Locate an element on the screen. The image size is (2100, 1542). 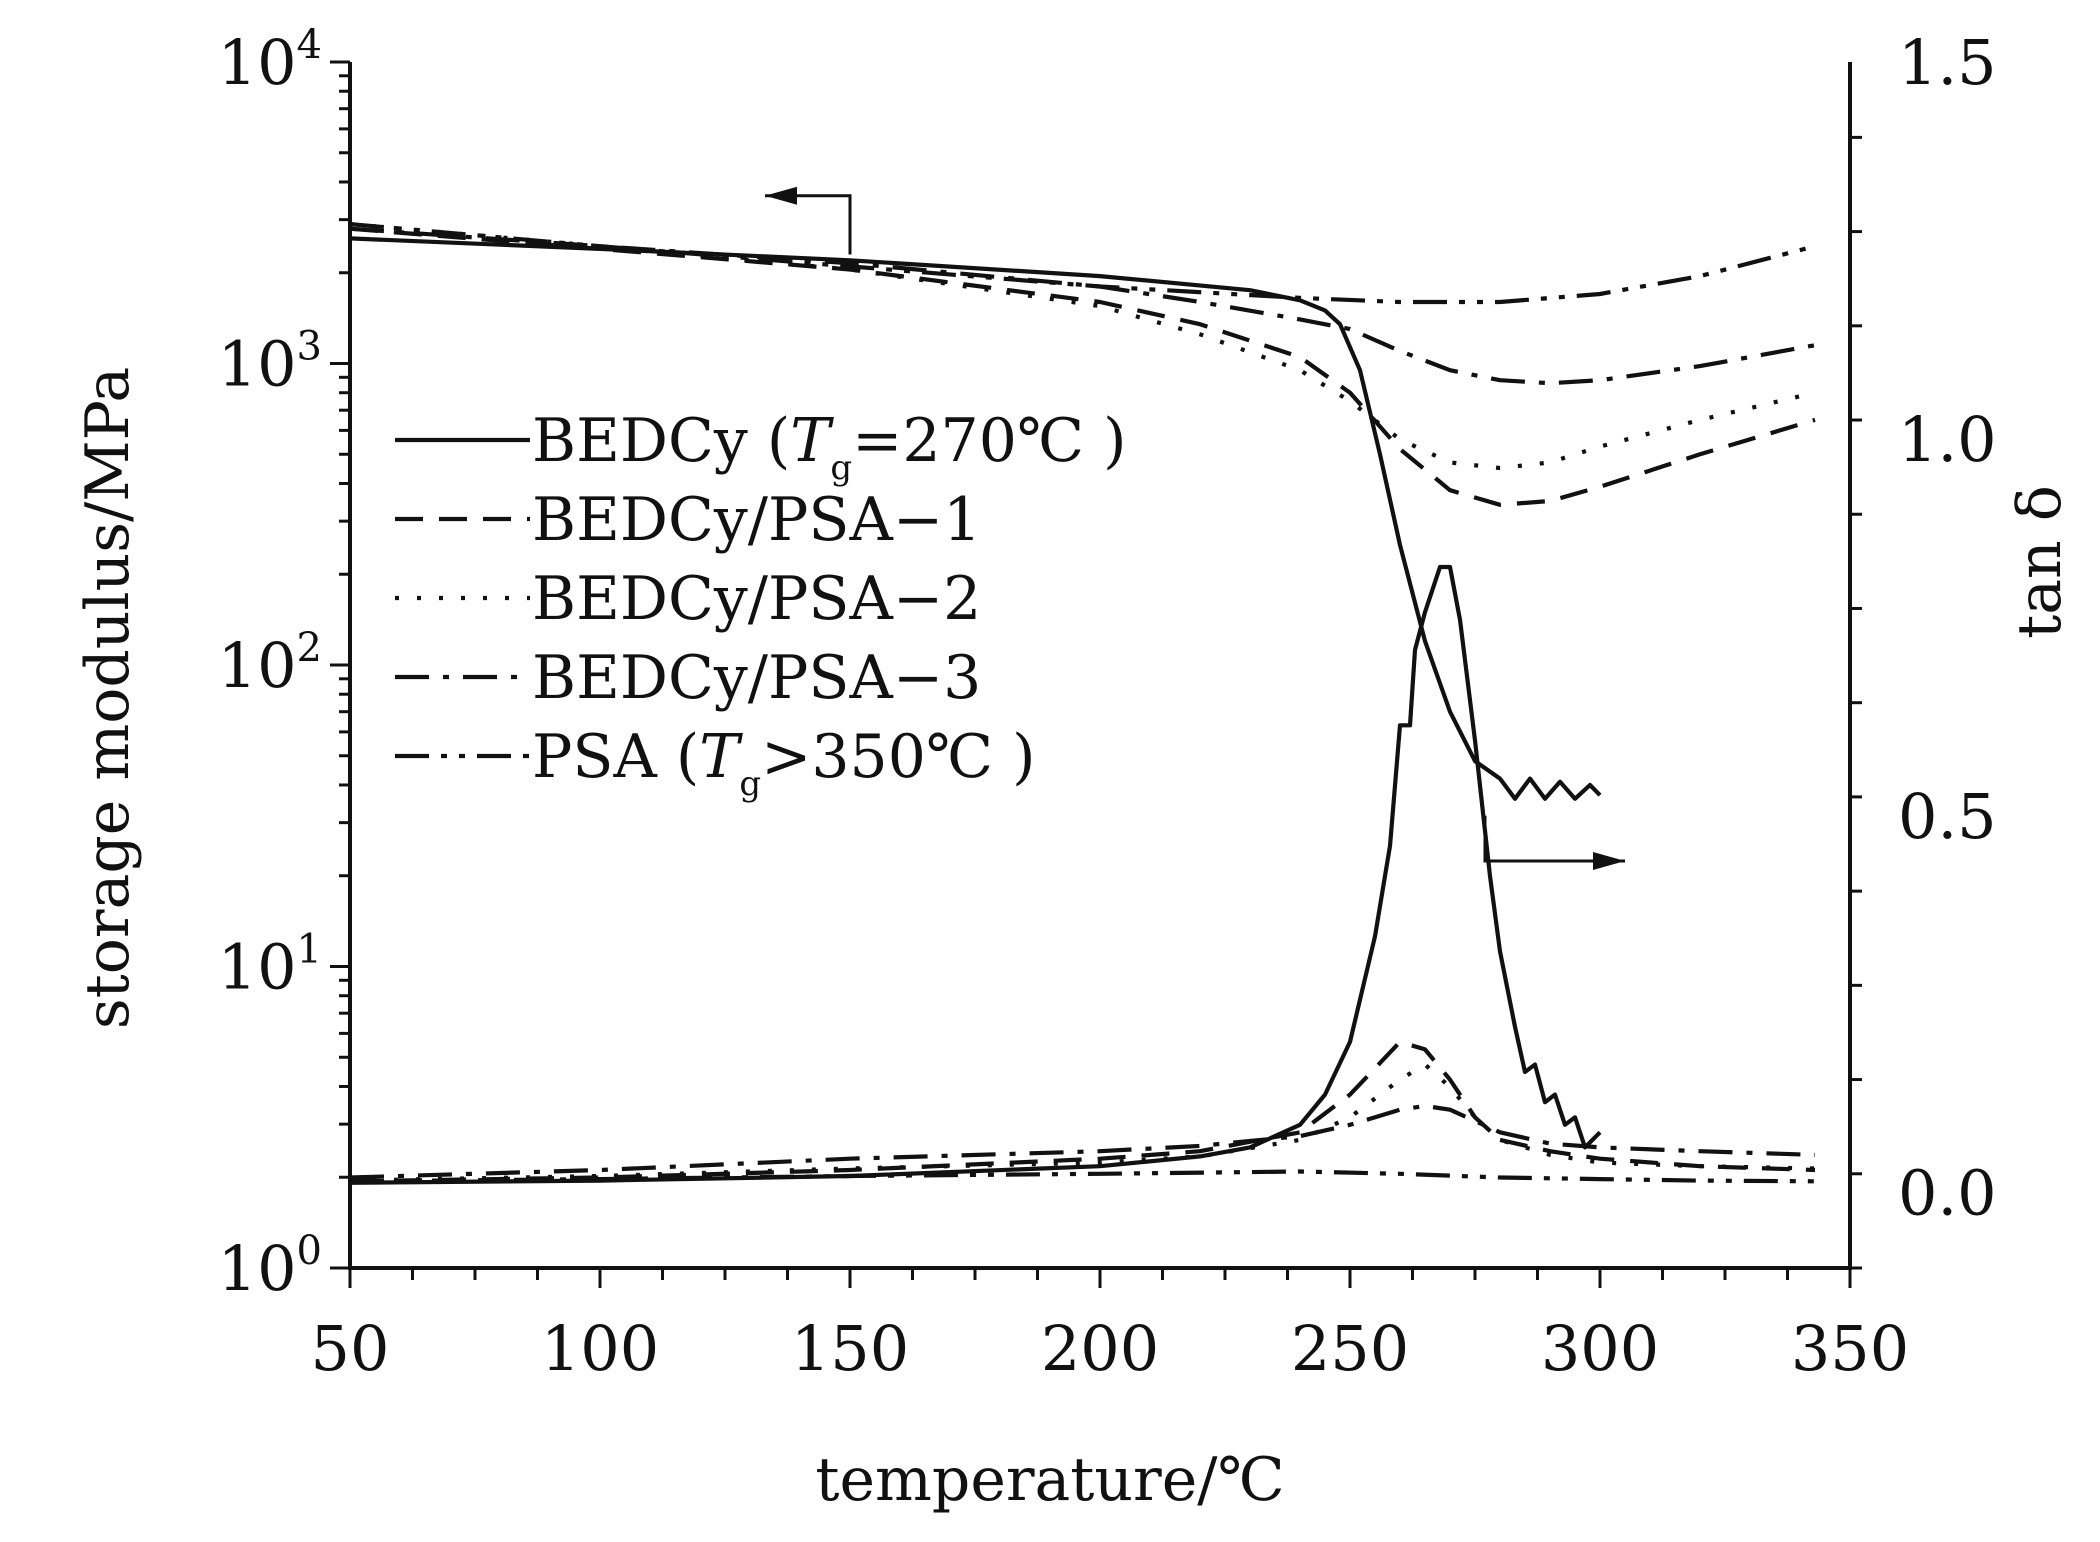
x-tick-label: 50 is located at coordinates (350, 1348).